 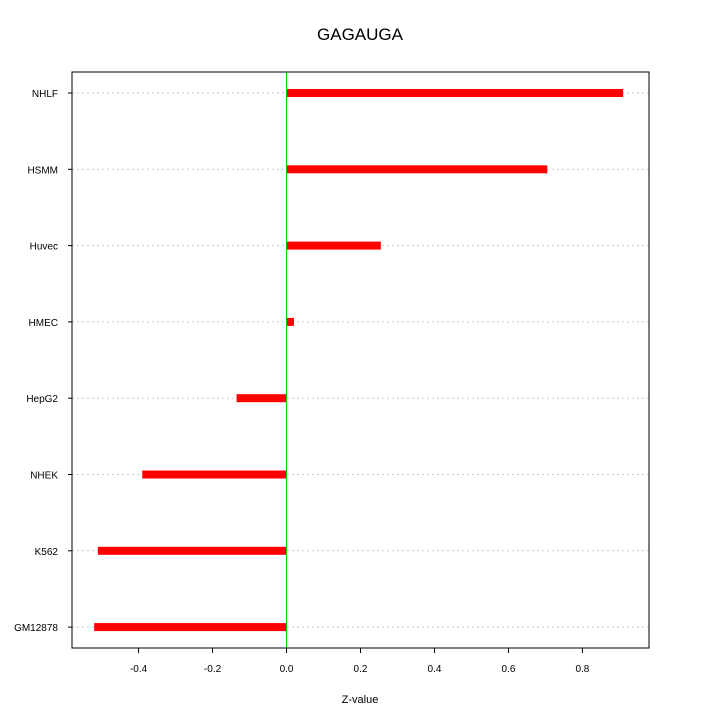 I want to click on x-axis: -0.4 -0.2 0.0 0.2 0.4 0.6 0.8, so click(x=360, y=661).